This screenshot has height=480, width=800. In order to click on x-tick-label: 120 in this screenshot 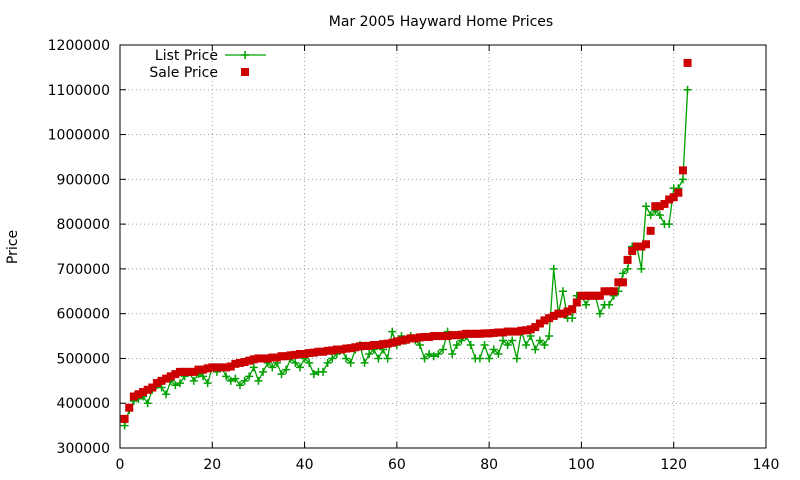, I will do `click(673, 465)`.